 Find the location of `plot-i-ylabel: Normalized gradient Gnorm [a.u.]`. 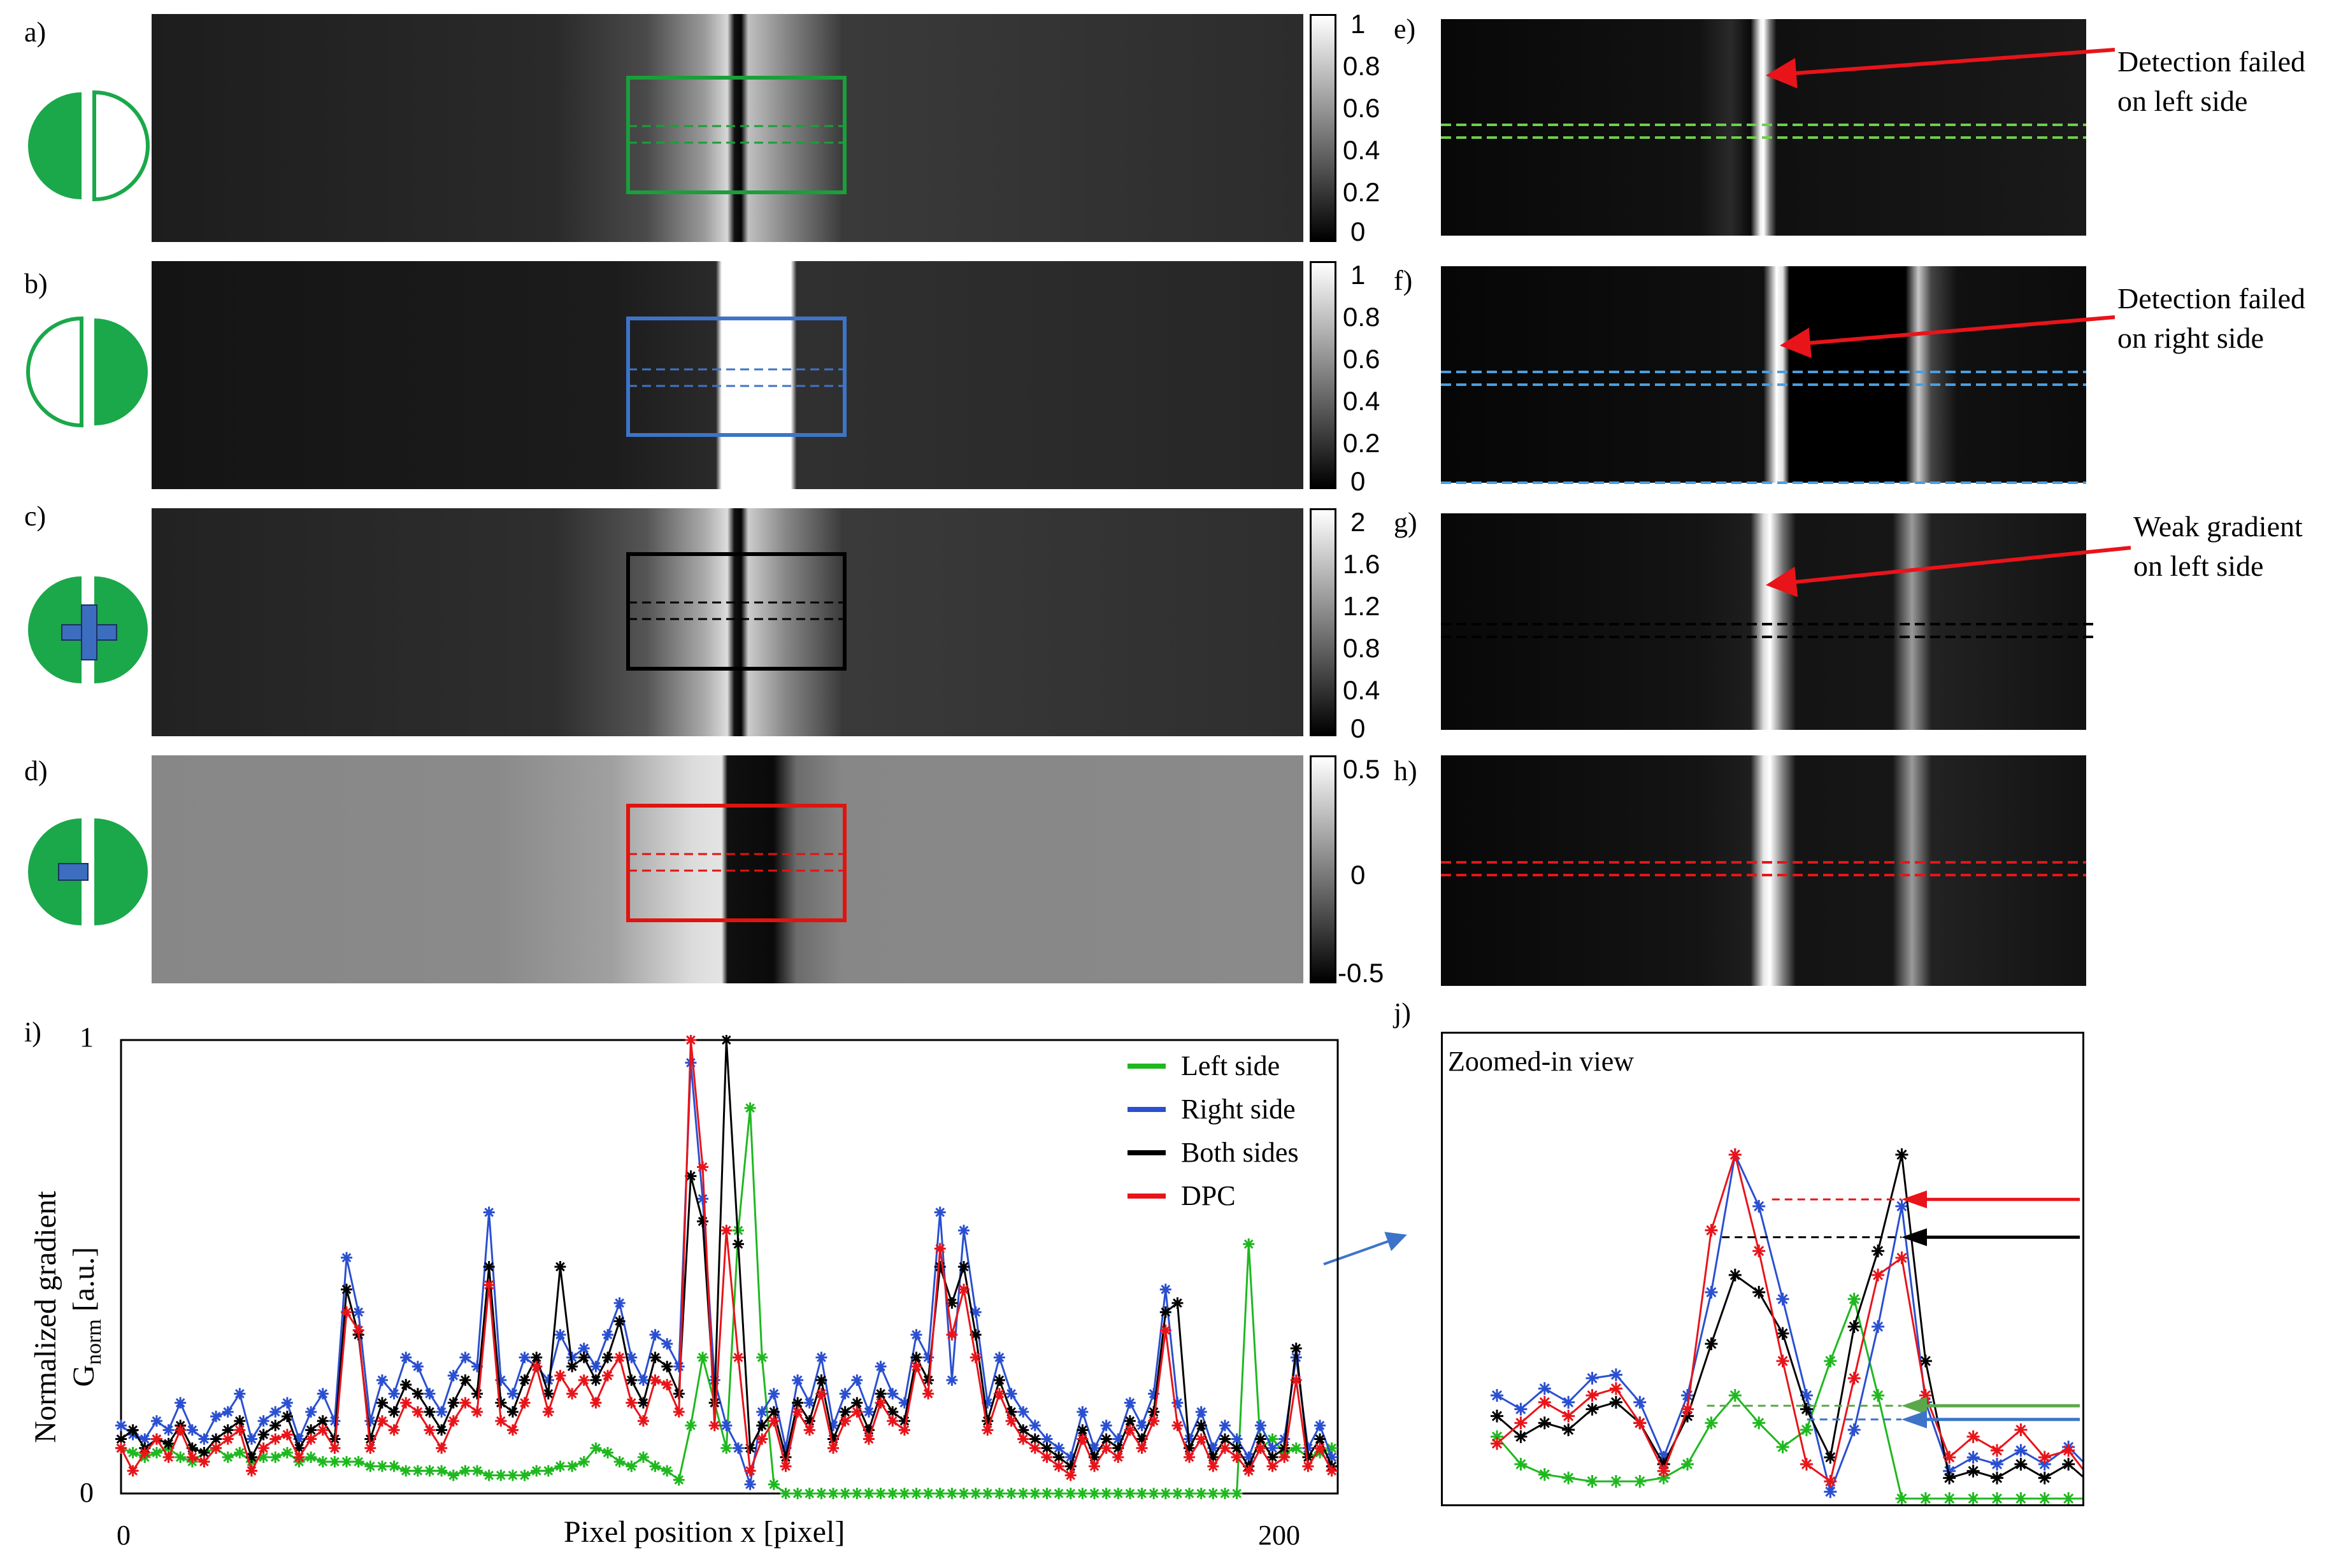

plot-i-ylabel: Normalized gradient Gnorm [a.u.] is located at coordinates (60, 1292).